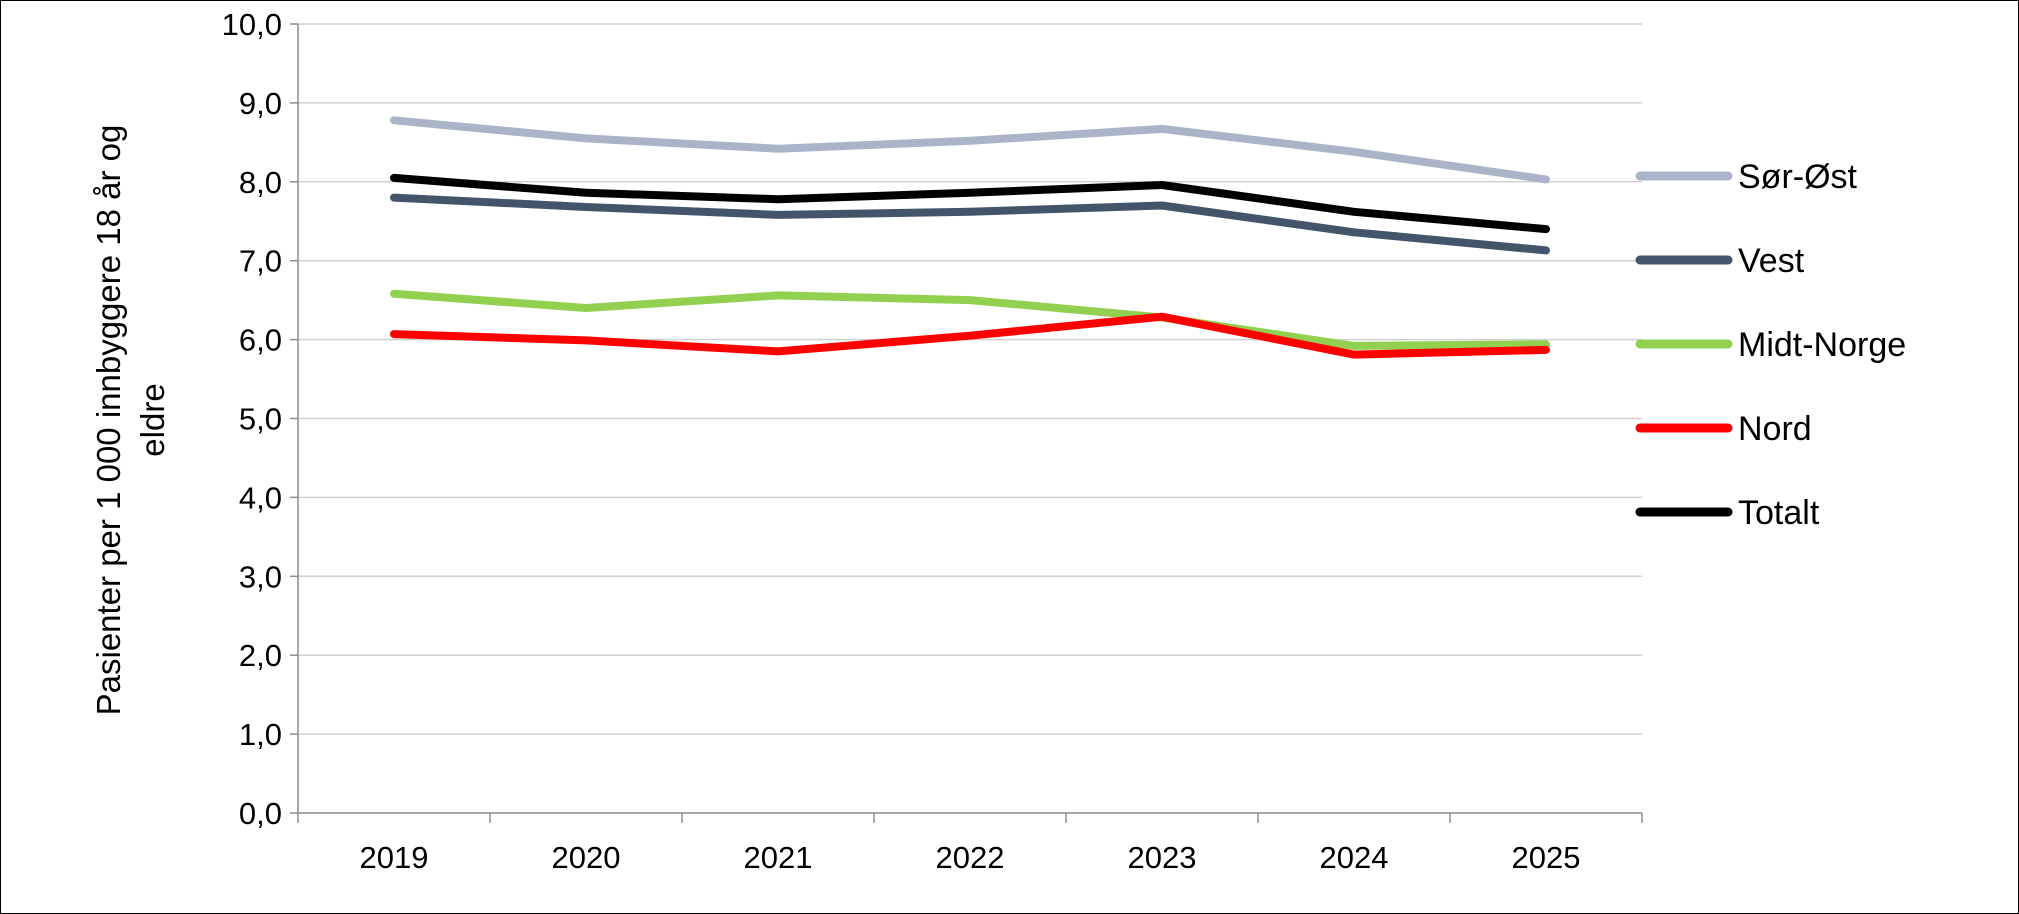 Image resolution: width=2019 pixels, height=914 pixels. Describe the element at coordinates (1546, 857) in the screenshot. I see `x-tick-label: 2025` at that location.